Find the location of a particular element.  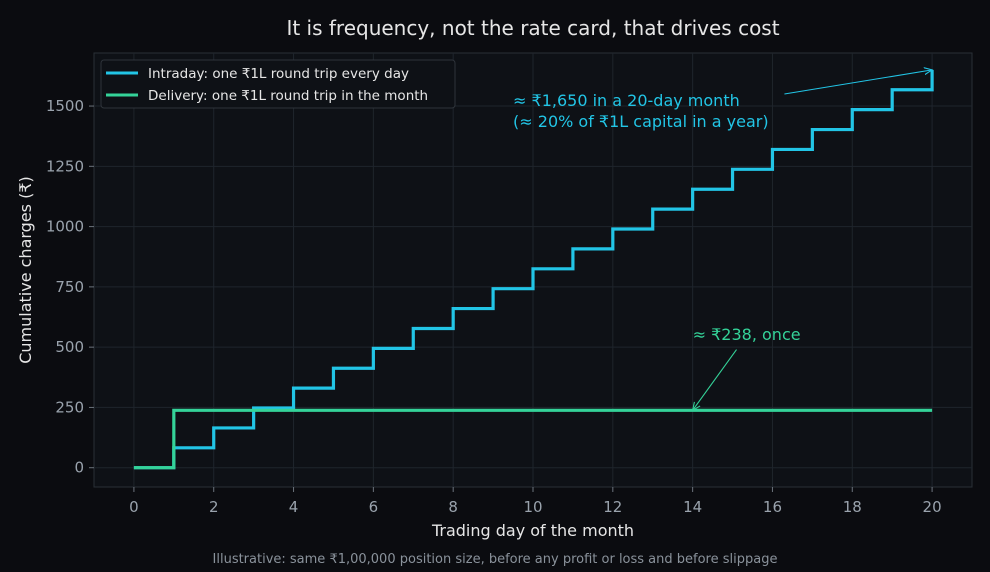

y-tick-label: 250 is located at coordinates (69, 407).